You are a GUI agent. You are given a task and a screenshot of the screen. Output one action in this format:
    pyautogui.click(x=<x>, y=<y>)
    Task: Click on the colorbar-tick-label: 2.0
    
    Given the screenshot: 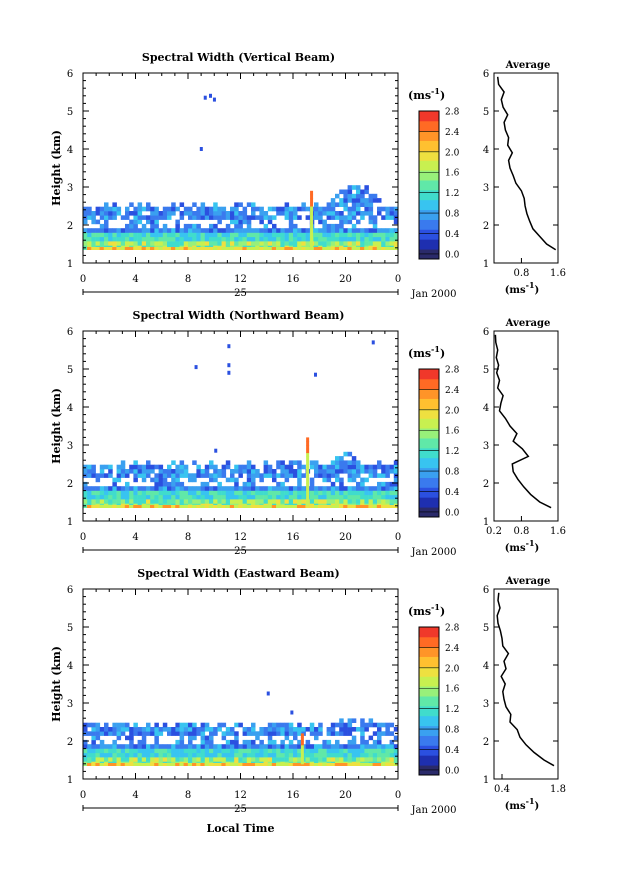 What is the action you would take?
    pyautogui.click(x=452, y=669)
    